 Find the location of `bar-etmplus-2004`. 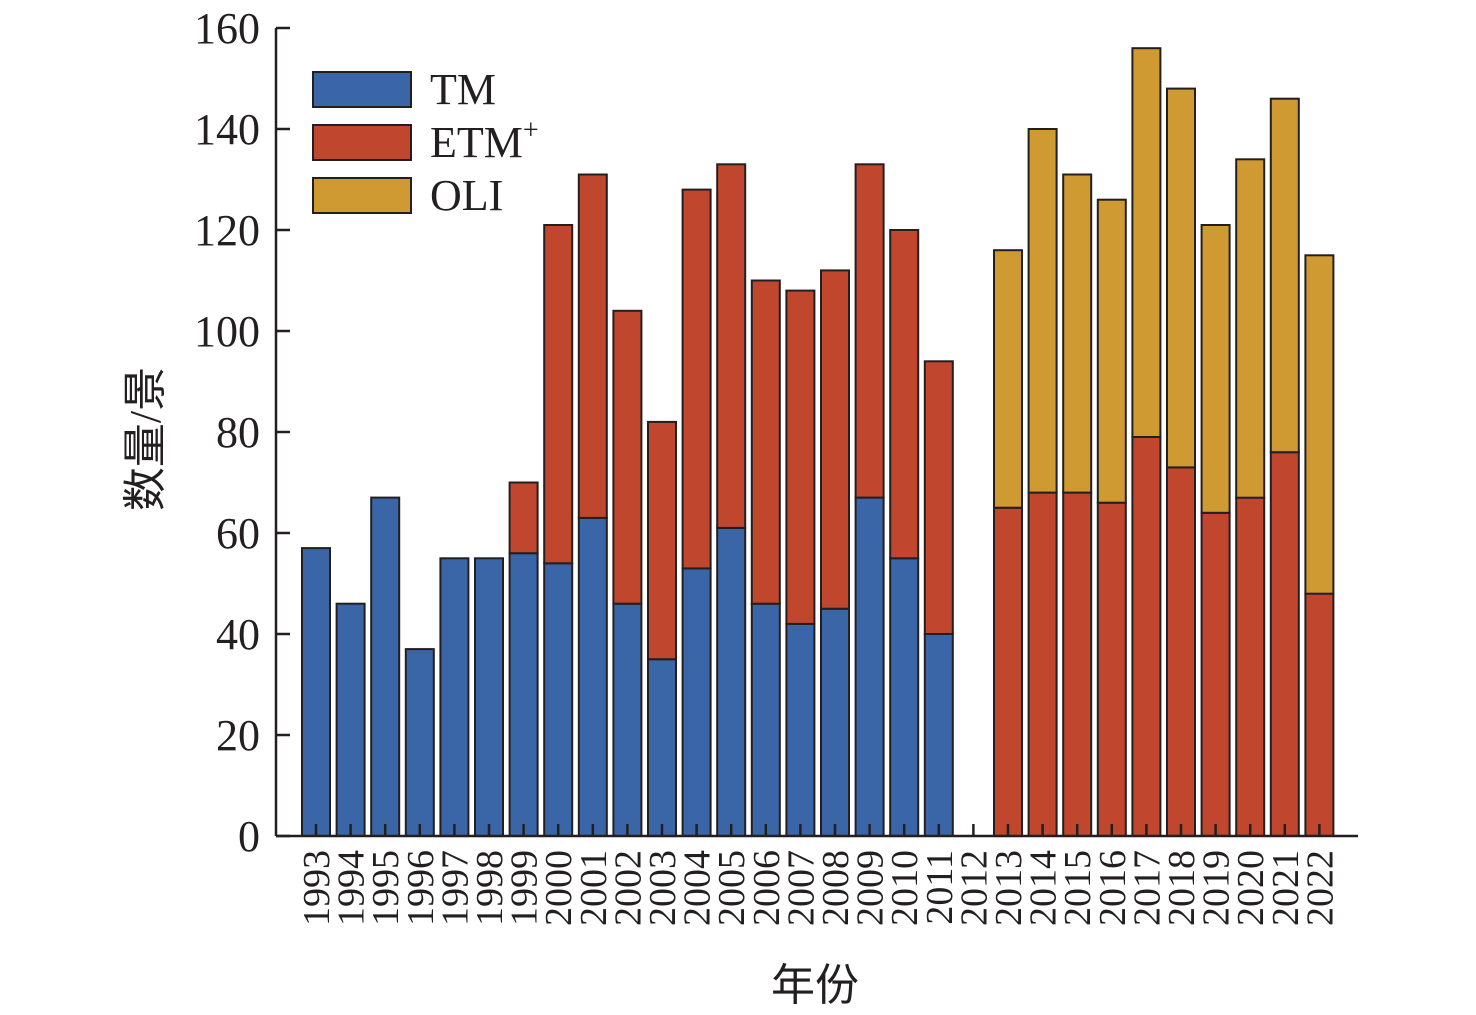

bar-etmplus-2004 is located at coordinates (696, 379).